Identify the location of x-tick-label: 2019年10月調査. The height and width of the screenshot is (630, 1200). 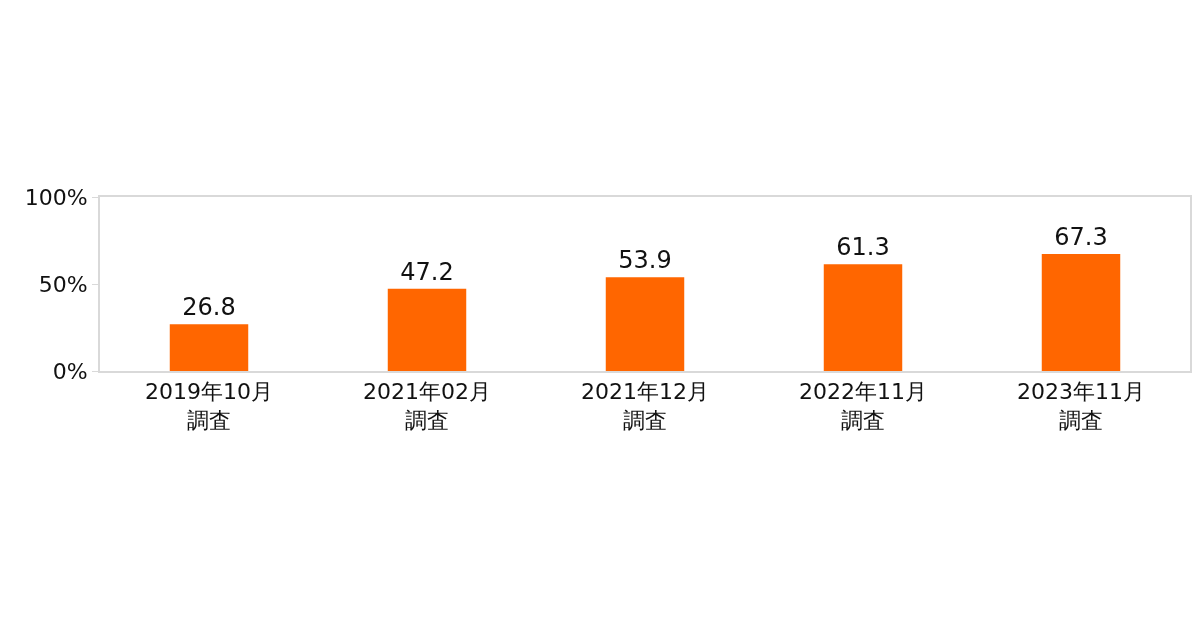
(209, 406).